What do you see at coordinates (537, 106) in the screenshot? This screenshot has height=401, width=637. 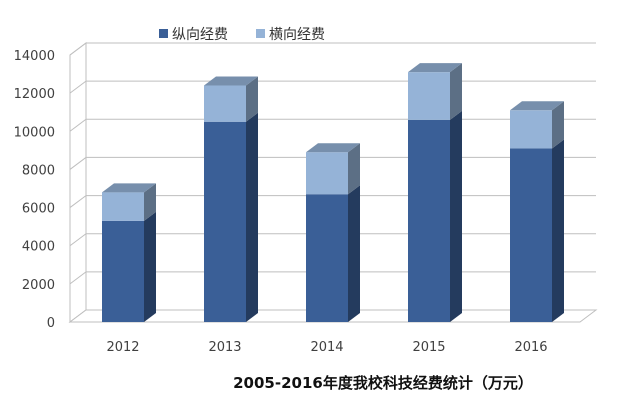 I see `bar-top-2016` at bounding box center [537, 106].